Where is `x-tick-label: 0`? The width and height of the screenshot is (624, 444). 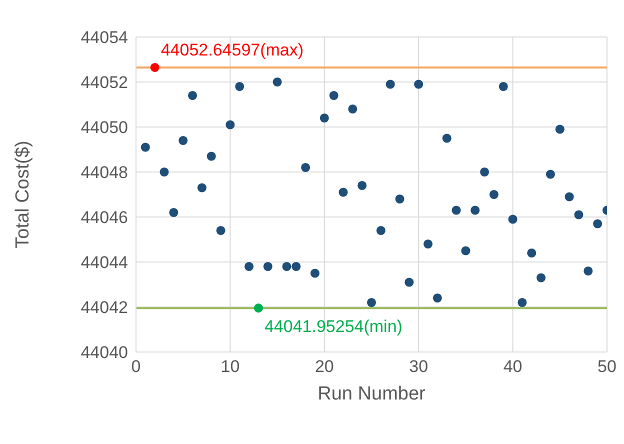
x-tick-label: 0 is located at coordinates (136, 366).